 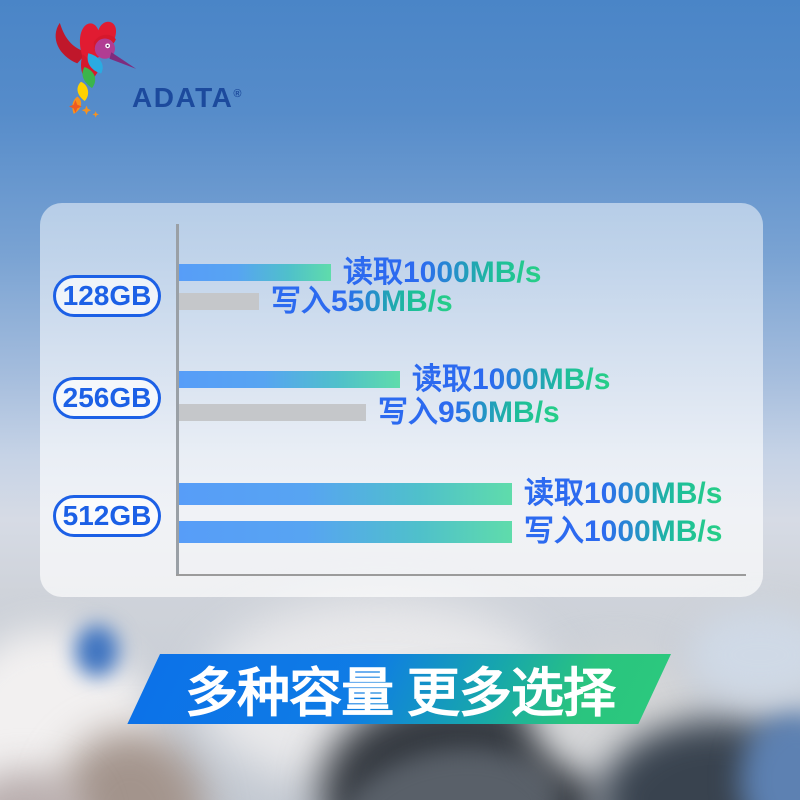 What do you see at coordinates (107, 296) in the screenshot?
I see `capacity-badge: 128GB` at bounding box center [107, 296].